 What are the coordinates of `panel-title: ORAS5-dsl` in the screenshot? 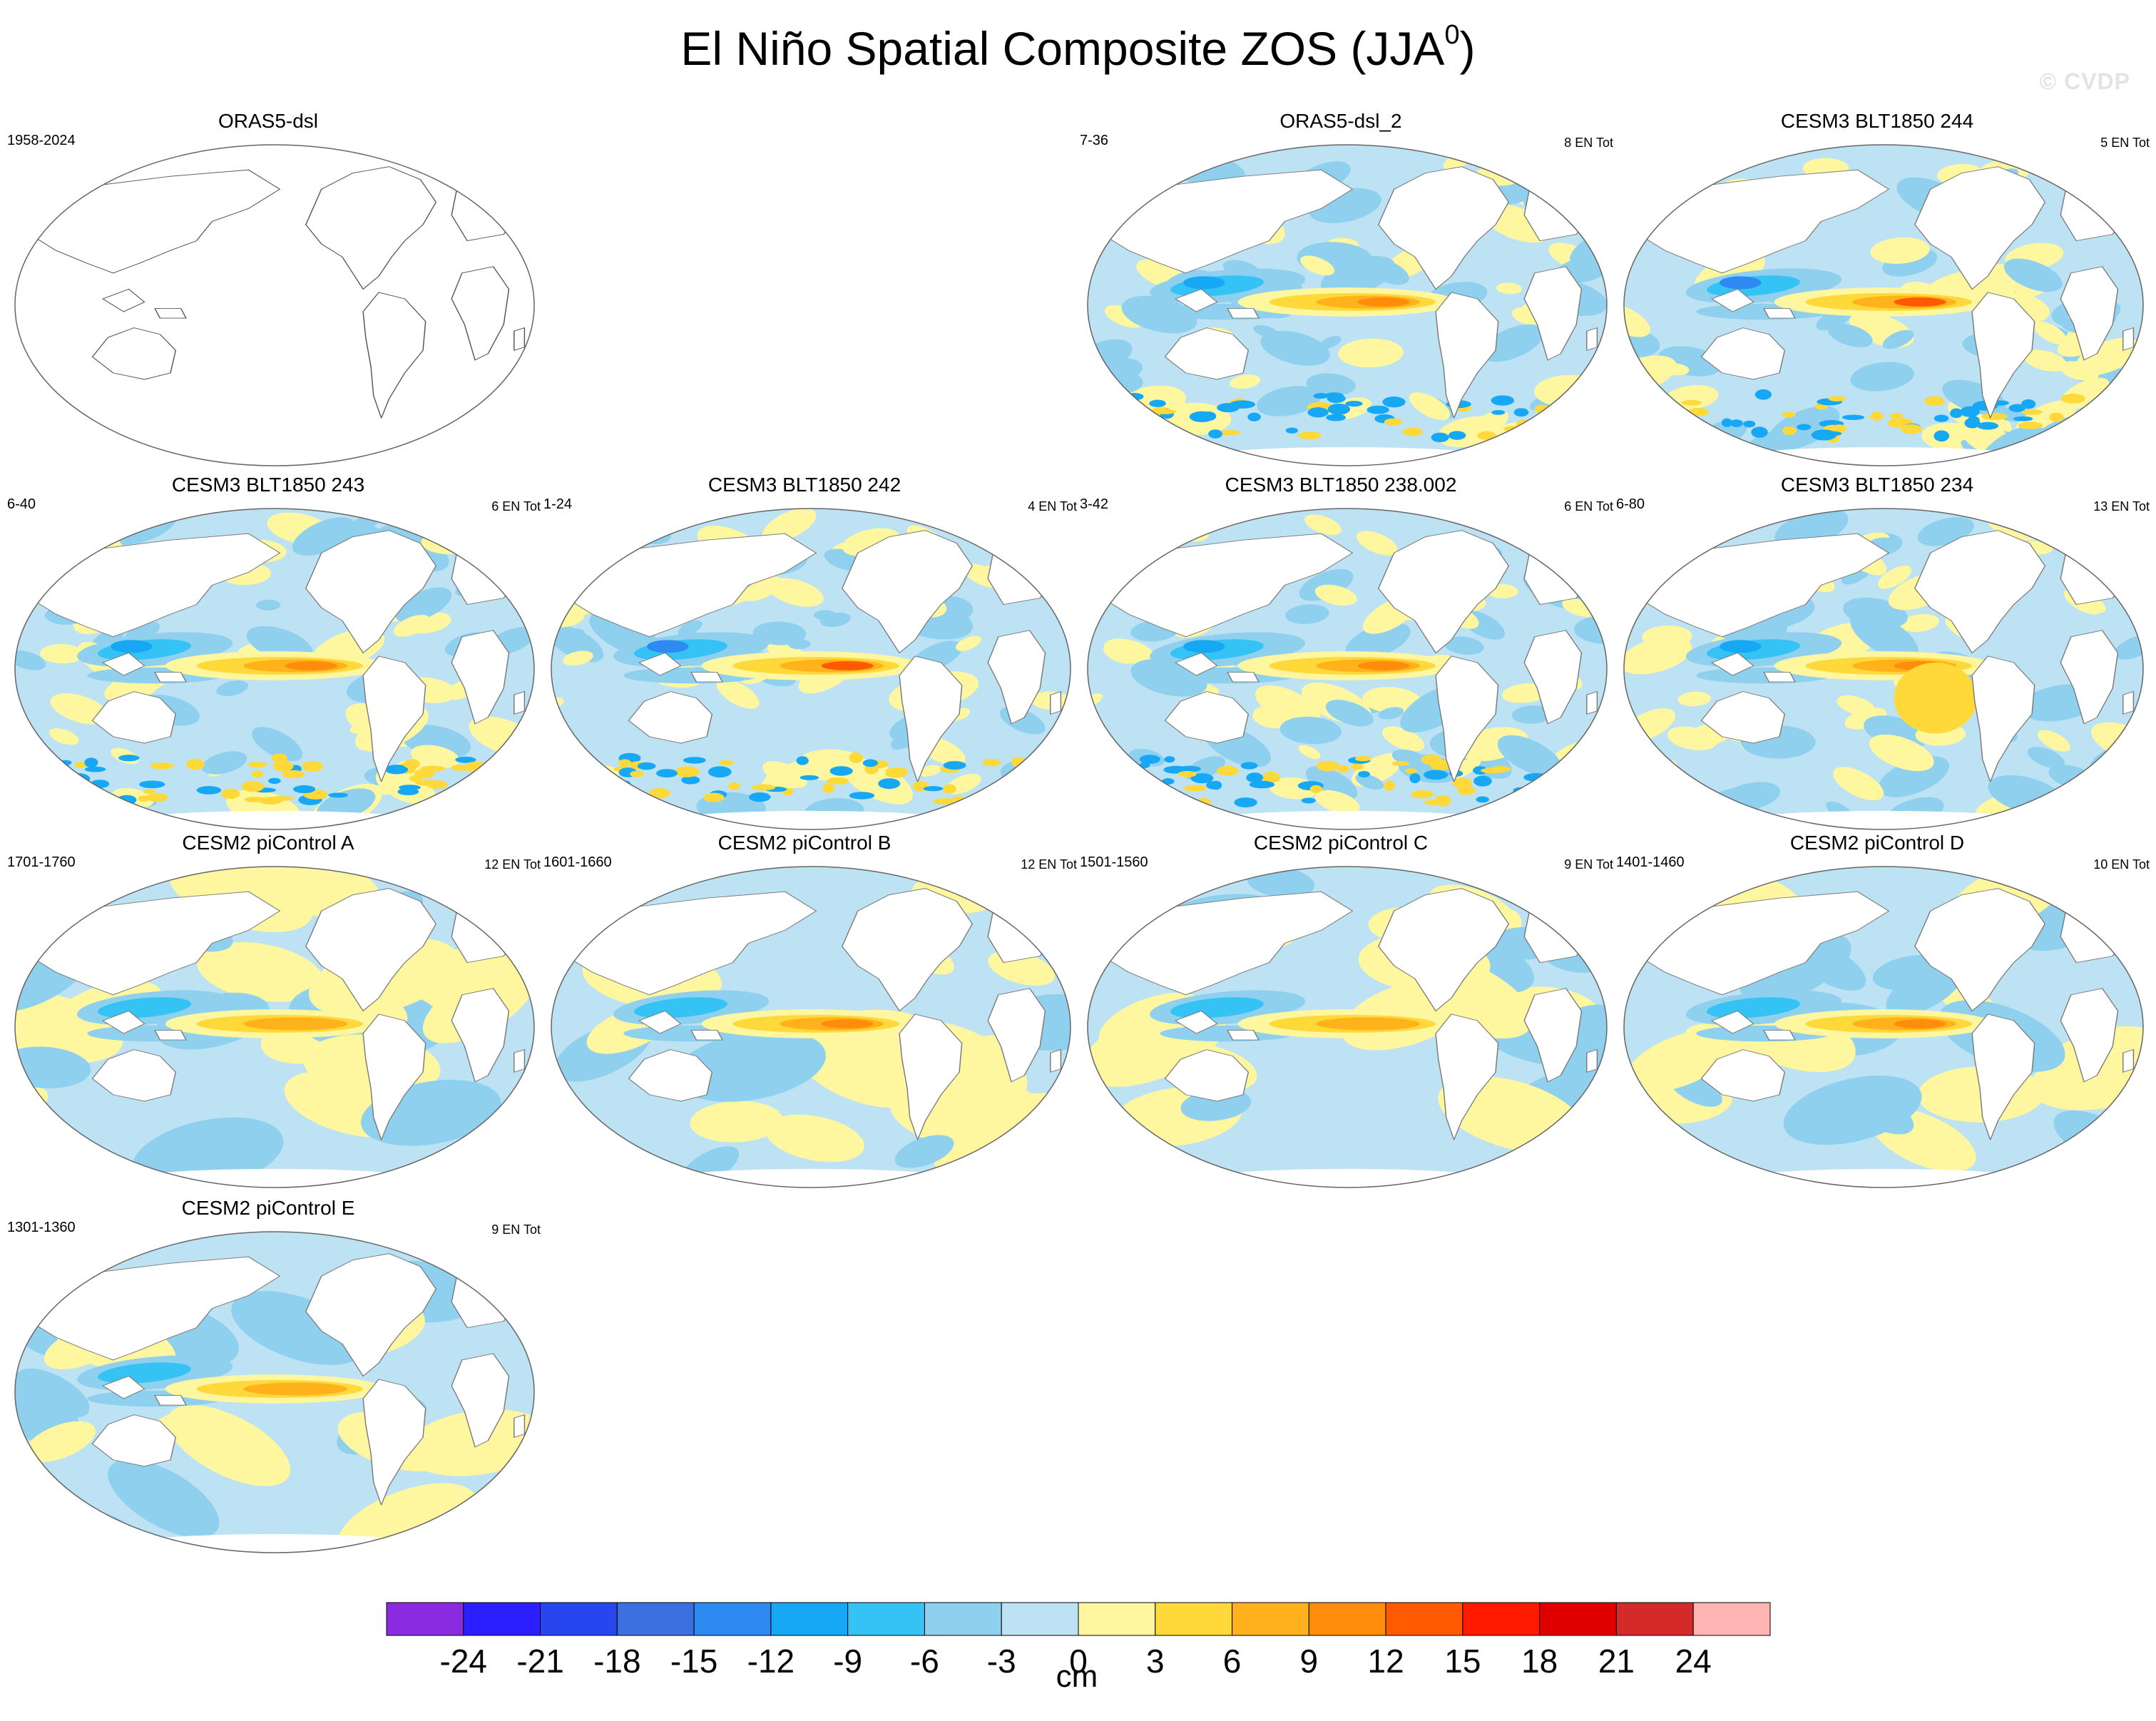 It's located at (268, 121).